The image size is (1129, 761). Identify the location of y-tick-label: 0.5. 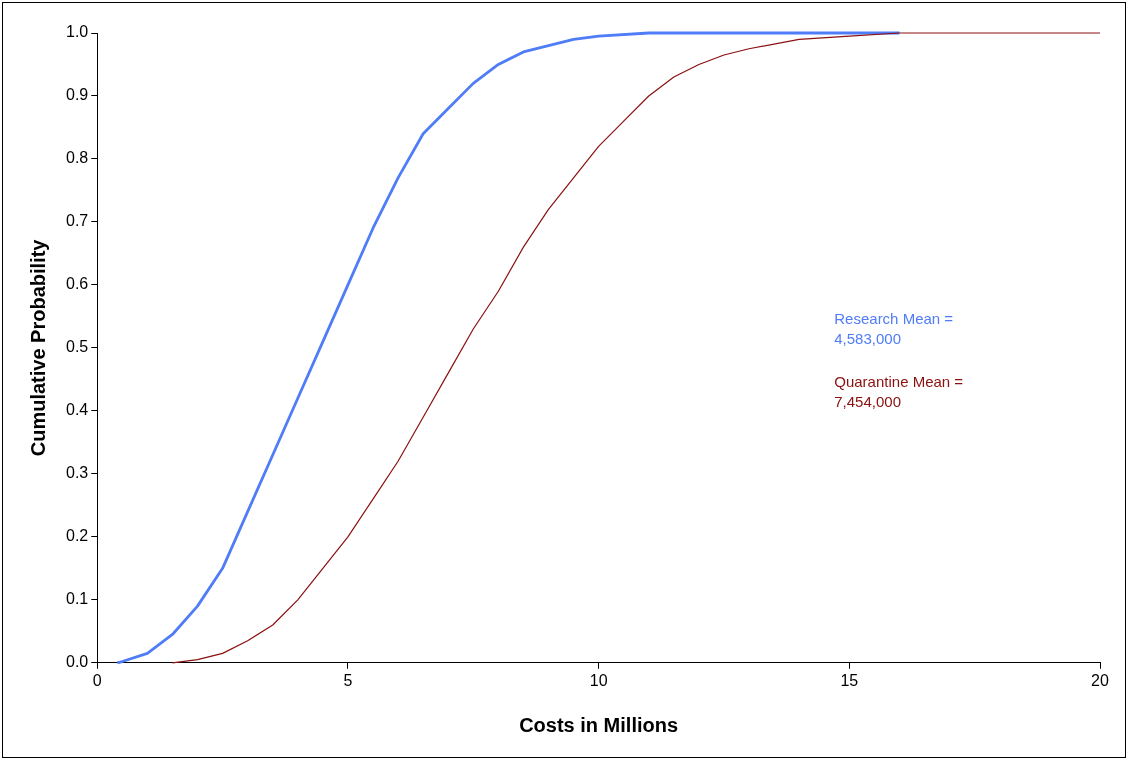
(77, 347).